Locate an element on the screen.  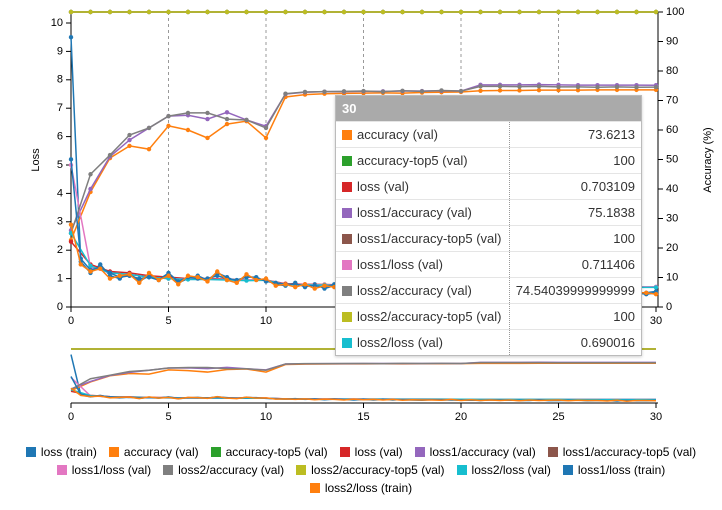
legend-item: loss2/loss (train) is located at coordinates (360, 488).